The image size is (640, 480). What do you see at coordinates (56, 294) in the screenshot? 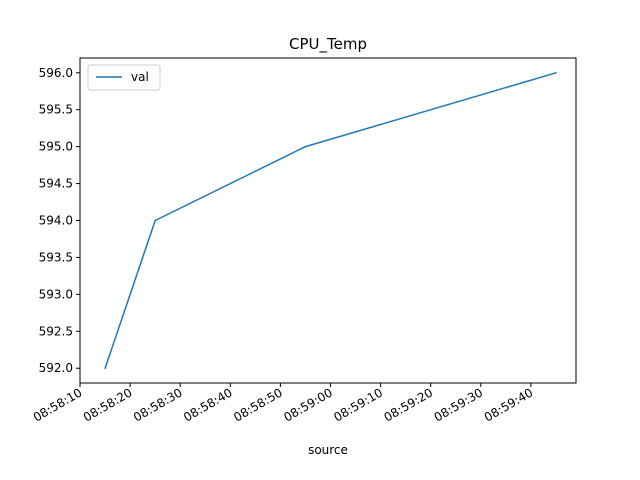
I see `y-tick-label: 593.0` at bounding box center [56, 294].